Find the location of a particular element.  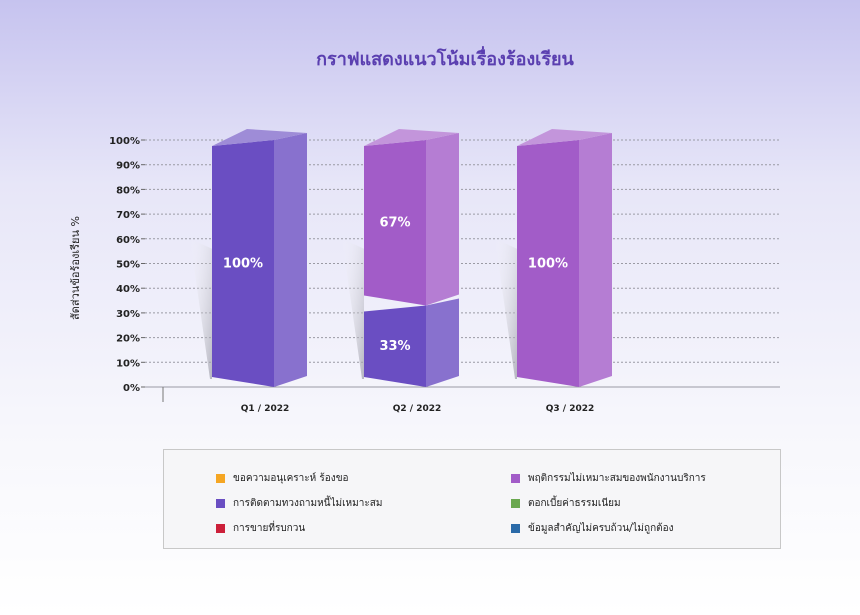

legend-label: พฤติกรรมไม่เหมาะสมของพนักงานบริการ is located at coordinates (617, 478).